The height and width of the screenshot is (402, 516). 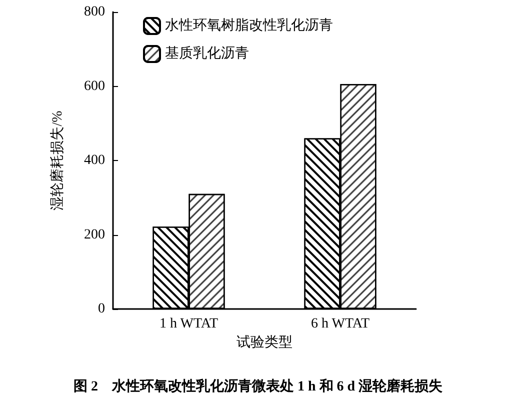 What do you see at coordinates (101, 309) in the screenshot?
I see `y-tick-label: 0` at bounding box center [101, 309].